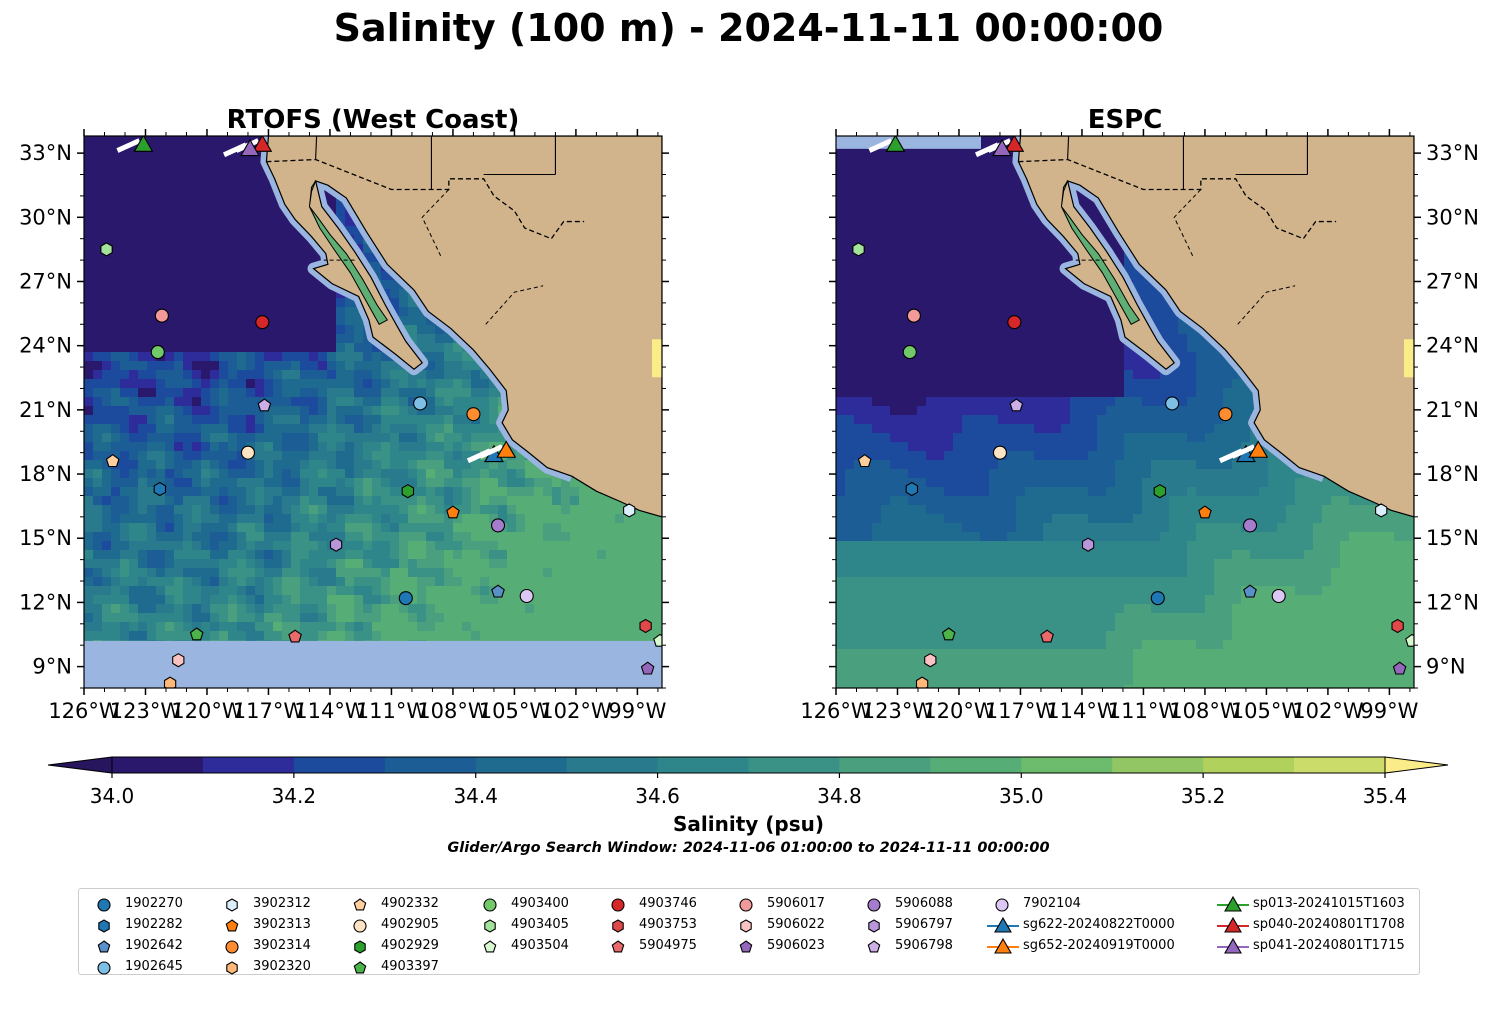  What do you see at coordinates (392, 711) in the screenshot?
I see `lon-tick-label: 111°W` at bounding box center [392, 711].